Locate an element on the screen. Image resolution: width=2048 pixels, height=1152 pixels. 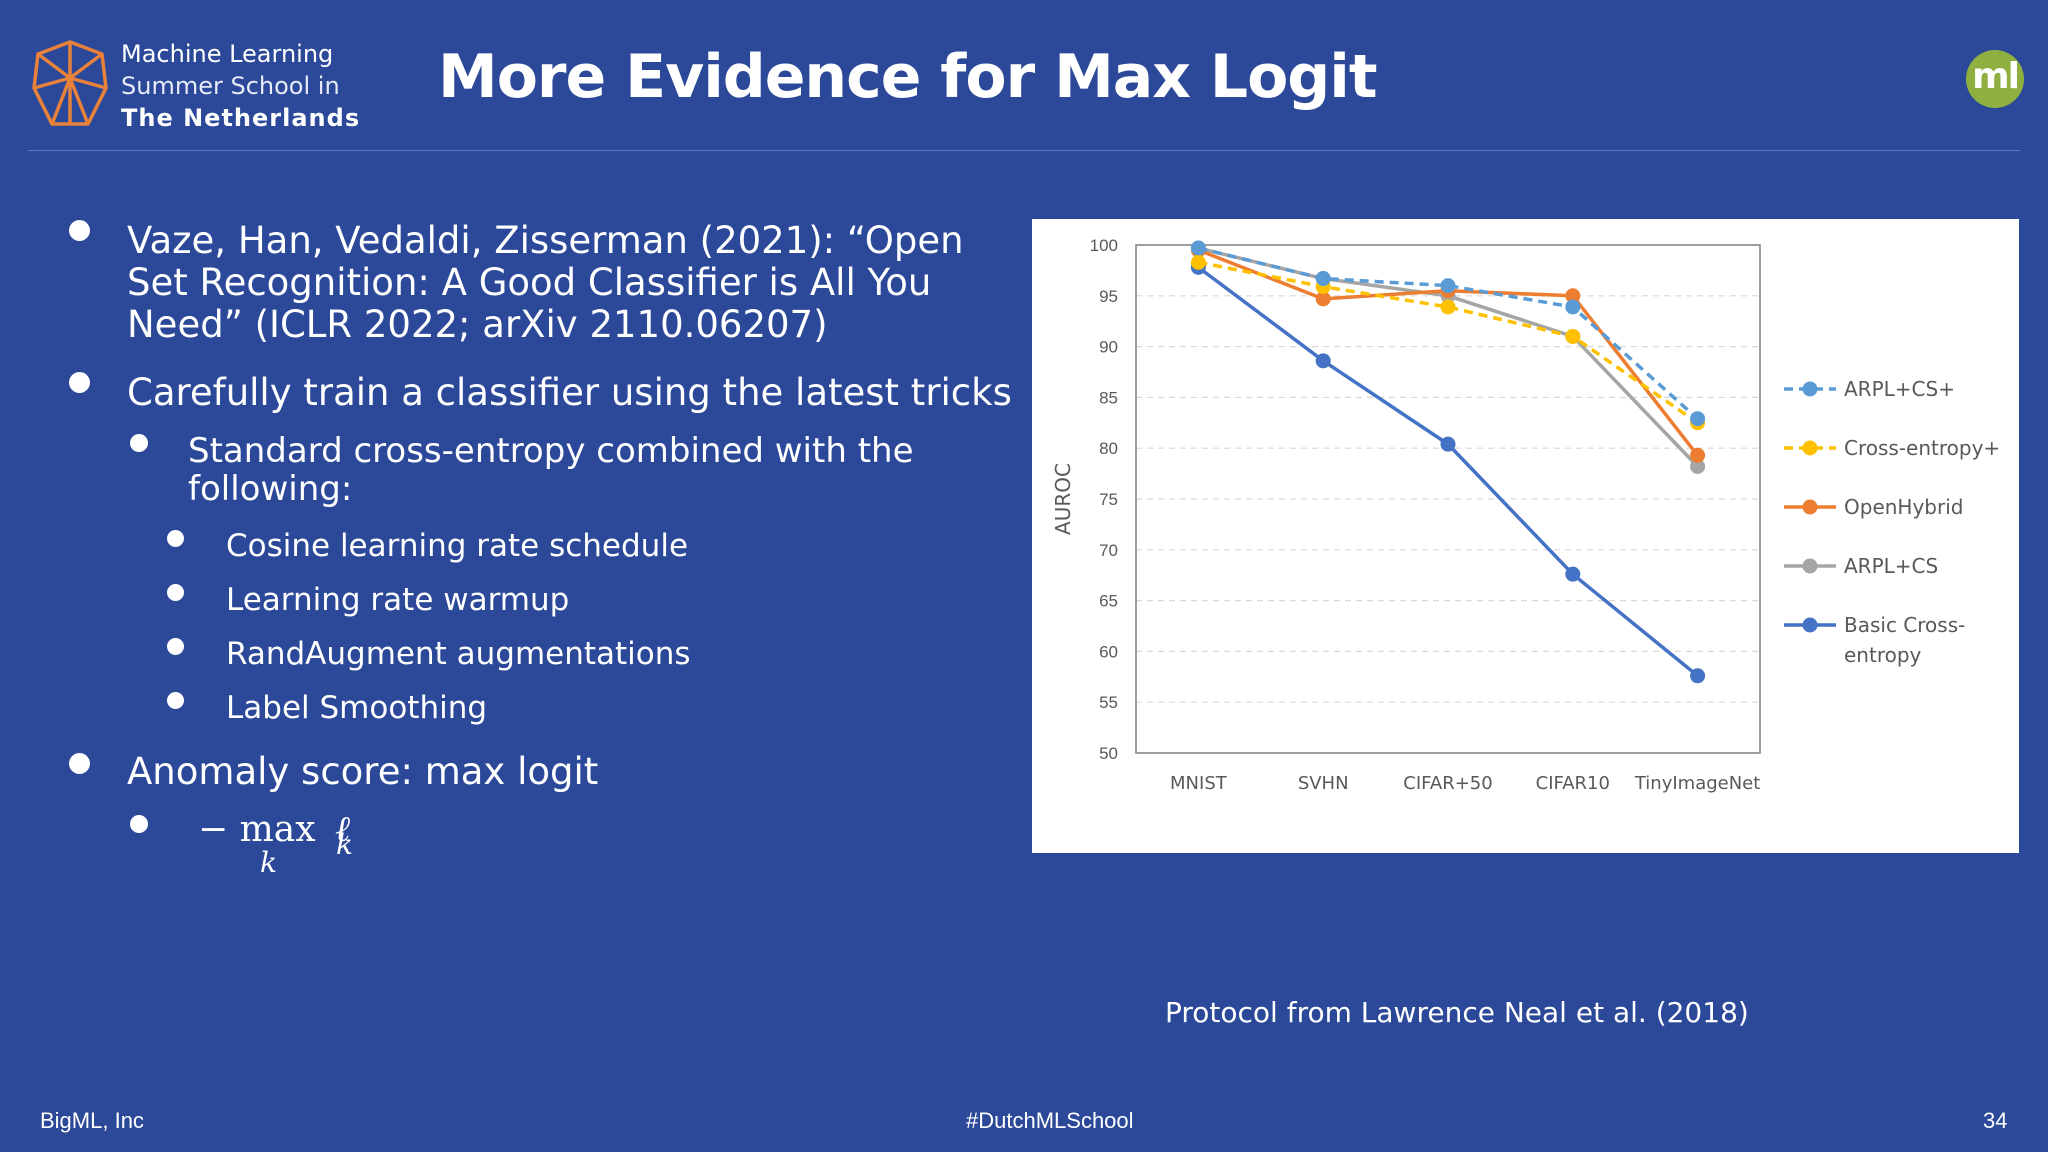
formula-ell: ℓ is located at coordinates (342, 829).